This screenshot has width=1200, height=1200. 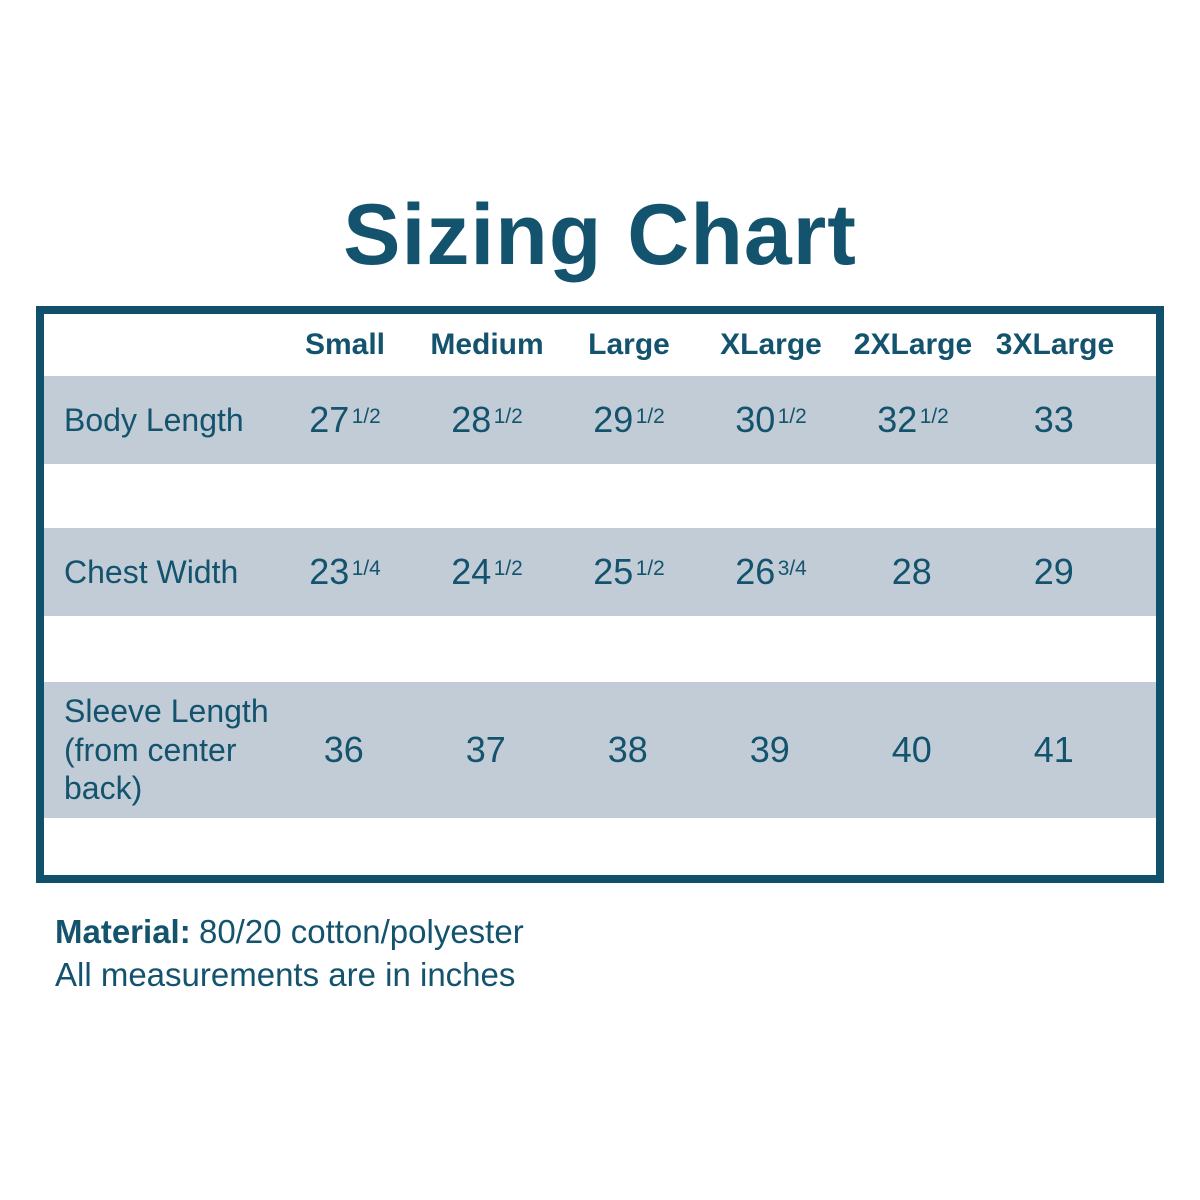 I want to click on size-value-cell: 33, so click(x=1055, y=420).